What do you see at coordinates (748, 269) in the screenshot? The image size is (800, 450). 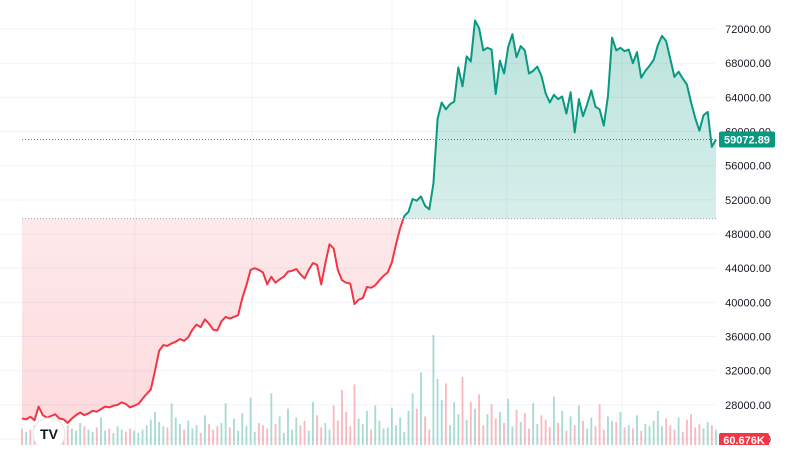 I see `price-axis-tick: 44000.00` at bounding box center [748, 269].